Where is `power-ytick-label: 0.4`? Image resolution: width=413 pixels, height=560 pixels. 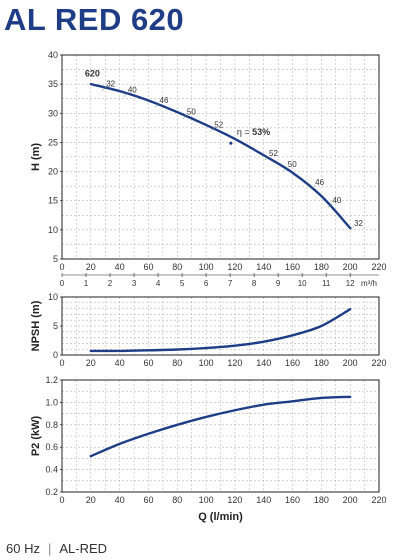
power-ytick-label: 0.4 is located at coordinates (51, 470).